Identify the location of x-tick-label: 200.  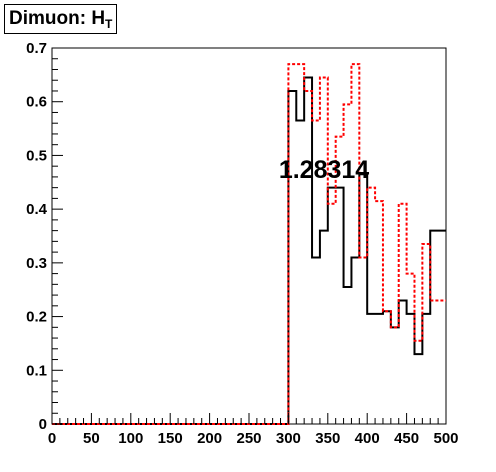
(209, 438).